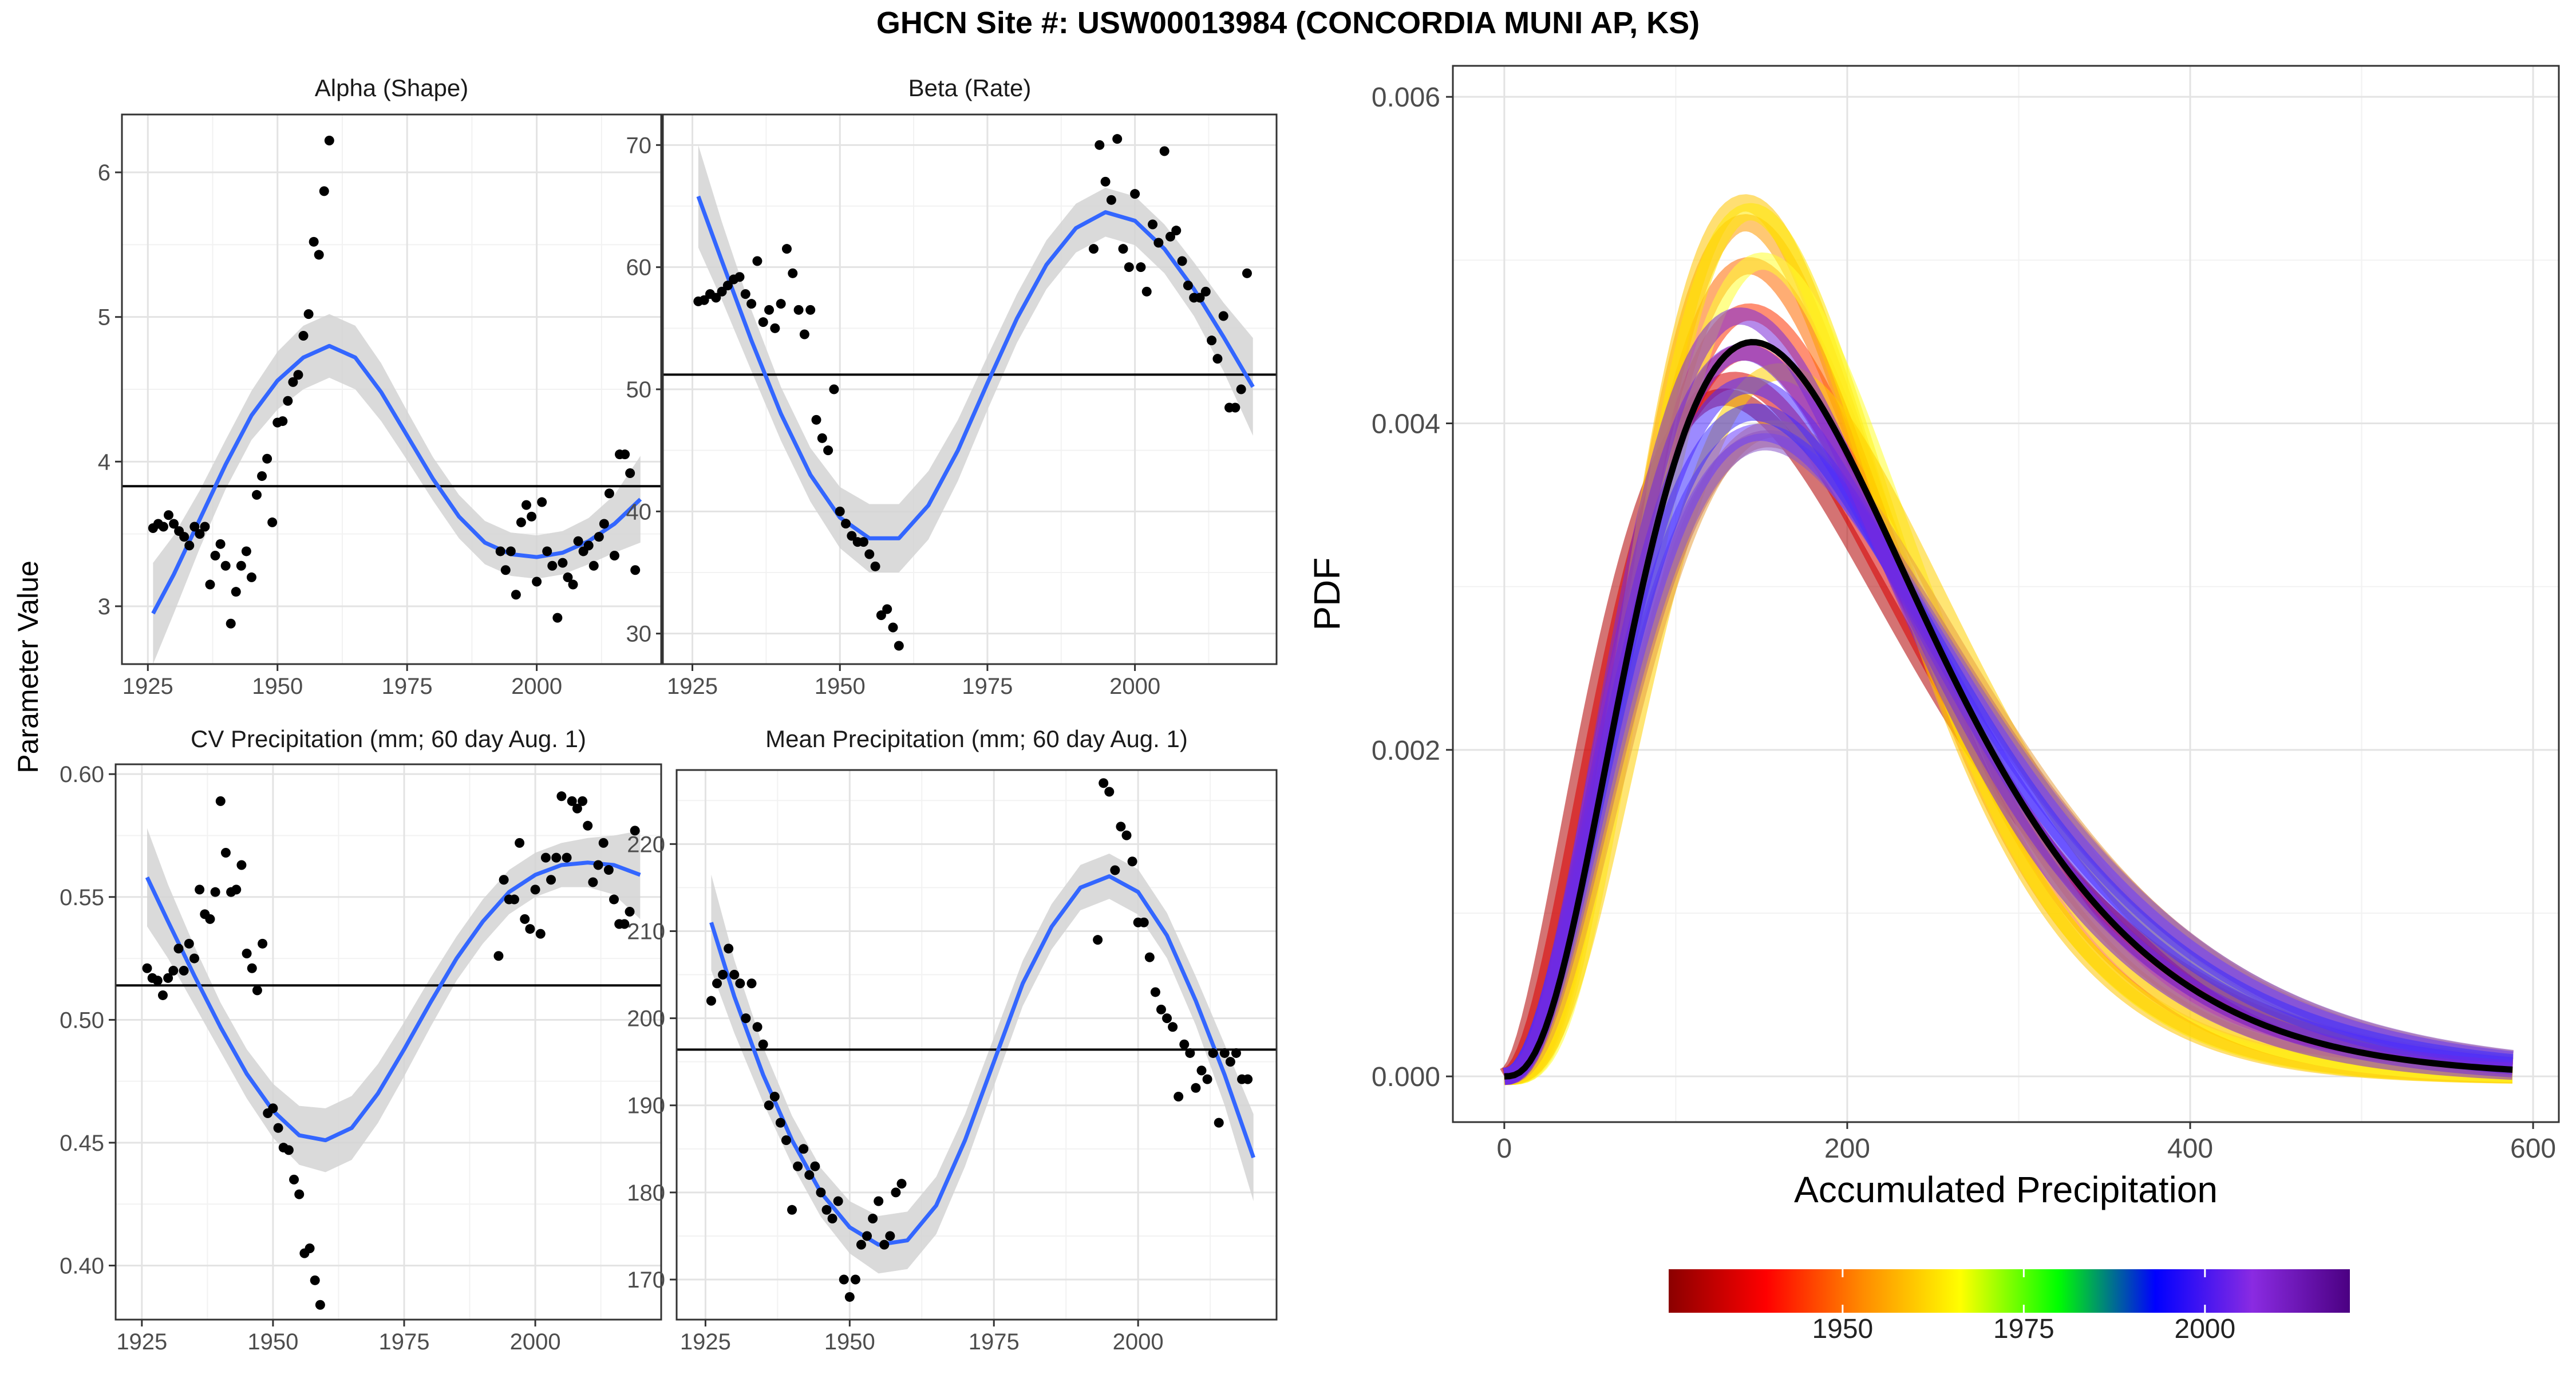 The width and height of the screenshot is (2576, 1374). I want to click on y-tick-label: 40, so click(639, 512).